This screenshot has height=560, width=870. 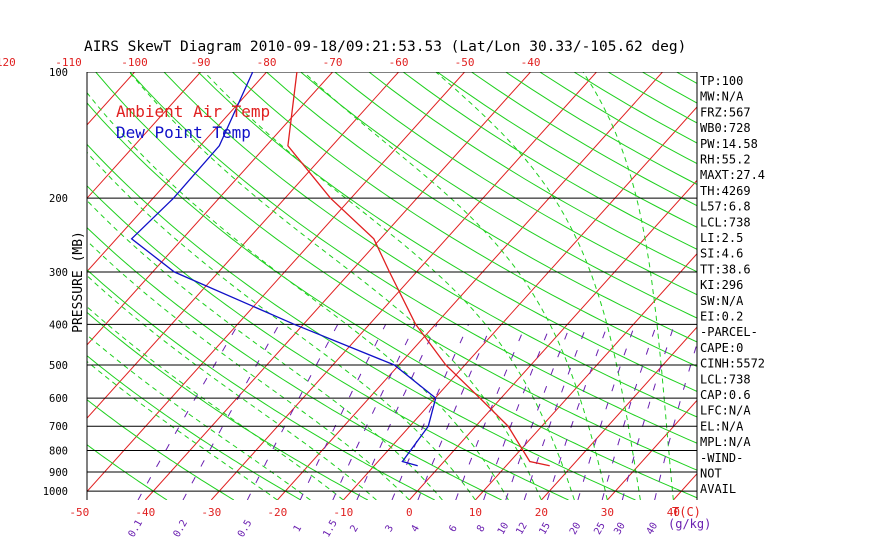 What do you see at coordinates (725, 379) in the screenshot?
I see `info-item: LCL:738` at bounding box center [725, 379].